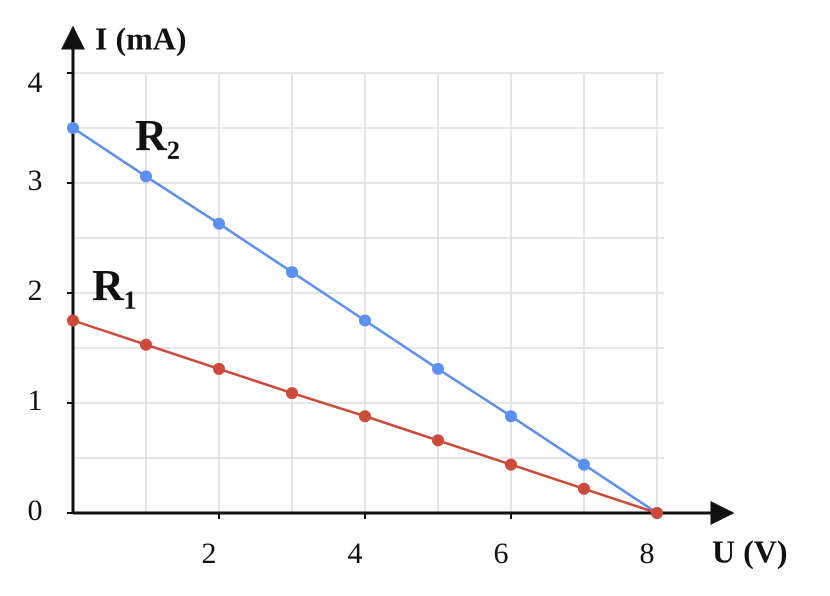  What do you see at coordinates (35, 510) in the screenshot?
I see `y-tick-label: 0` at bounding box center [35, 510].